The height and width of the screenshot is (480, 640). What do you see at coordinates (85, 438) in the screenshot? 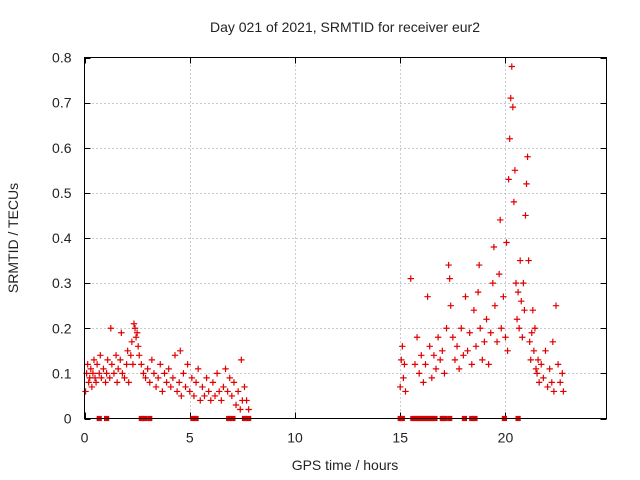
I see `x-tick-label: 0` at bounding box center [85, 438].